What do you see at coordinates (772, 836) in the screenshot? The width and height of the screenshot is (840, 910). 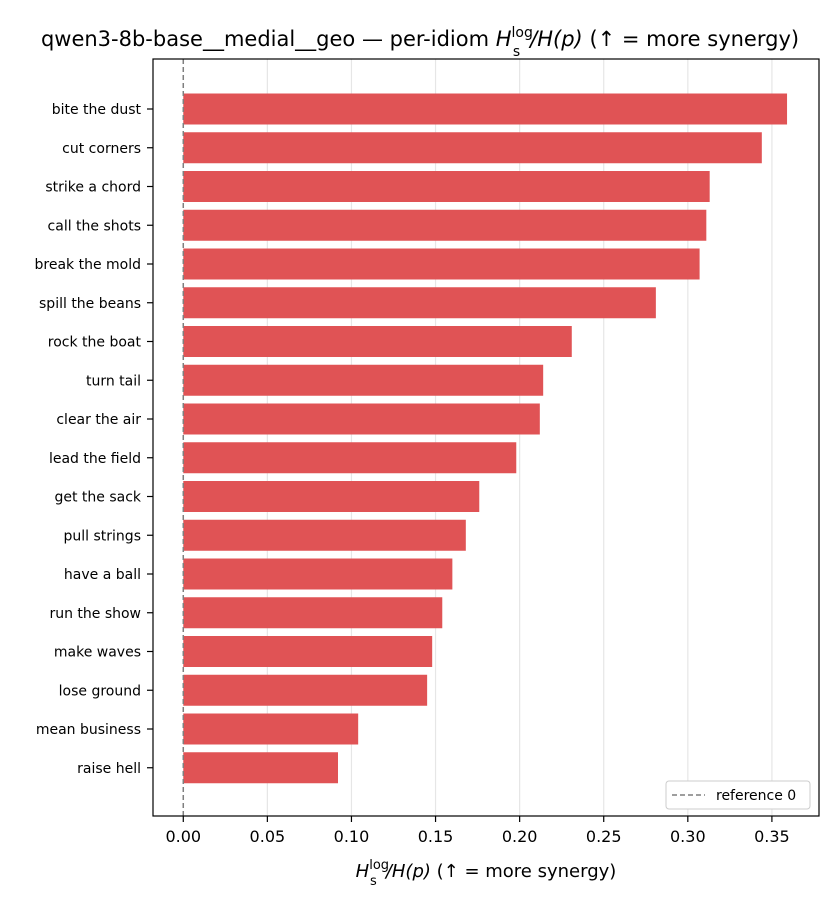 I see `x-tick-label: 0.35` at bounding box center [772, 836].